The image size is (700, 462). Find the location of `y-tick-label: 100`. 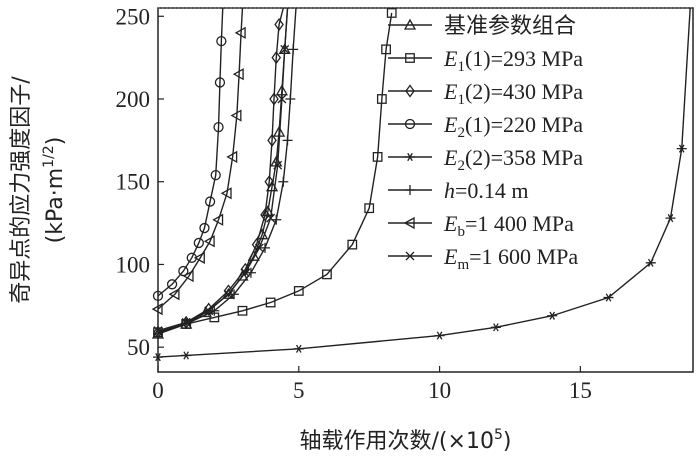

y-tick-label: 100 is located at coordinates (133, 264).